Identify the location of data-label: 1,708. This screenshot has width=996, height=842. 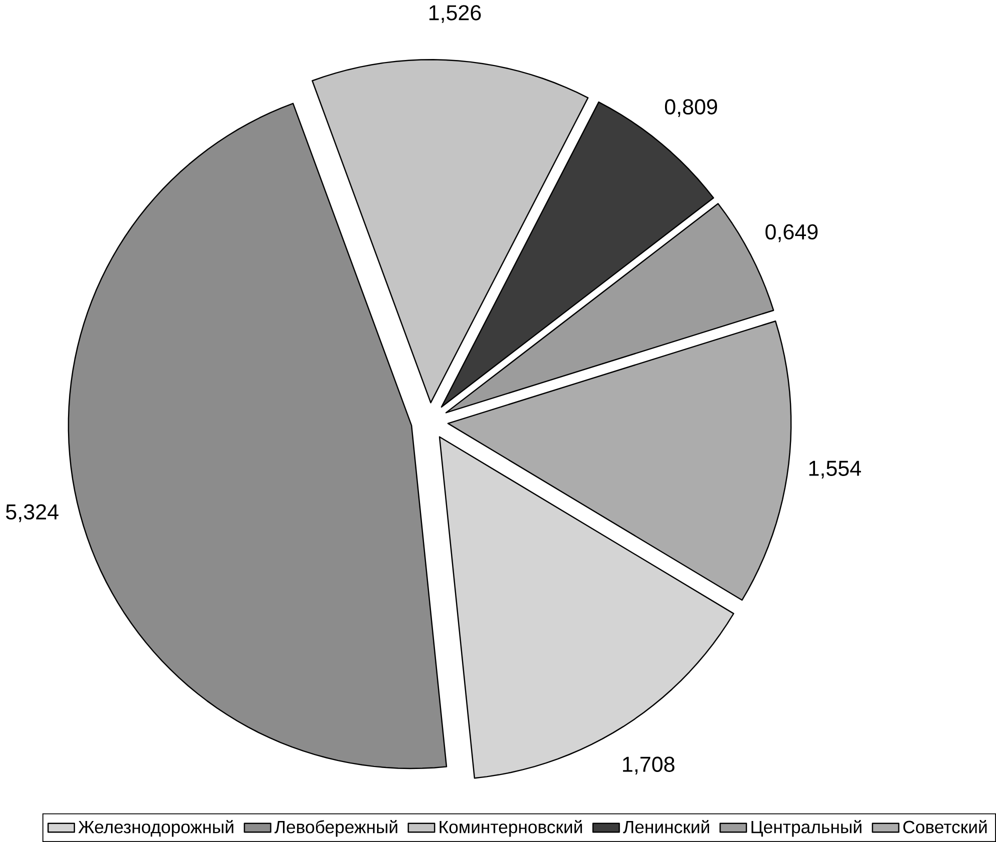
(648, 765).